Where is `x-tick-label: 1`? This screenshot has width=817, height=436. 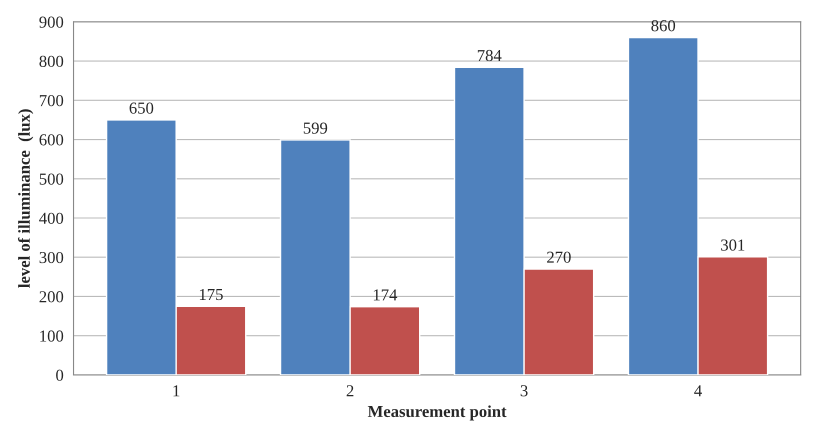 x-tick-label: 1 is located at coordinates (176, 390).